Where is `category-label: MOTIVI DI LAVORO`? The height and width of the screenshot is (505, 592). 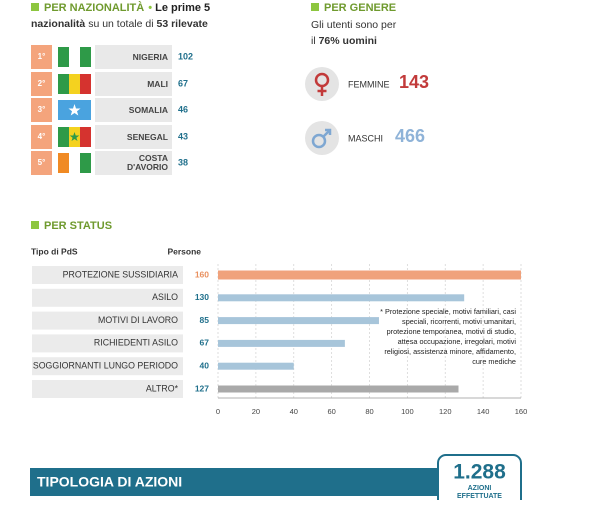
category-label: MOTIVI DI LAVORO is located at coordinates (138, 320).